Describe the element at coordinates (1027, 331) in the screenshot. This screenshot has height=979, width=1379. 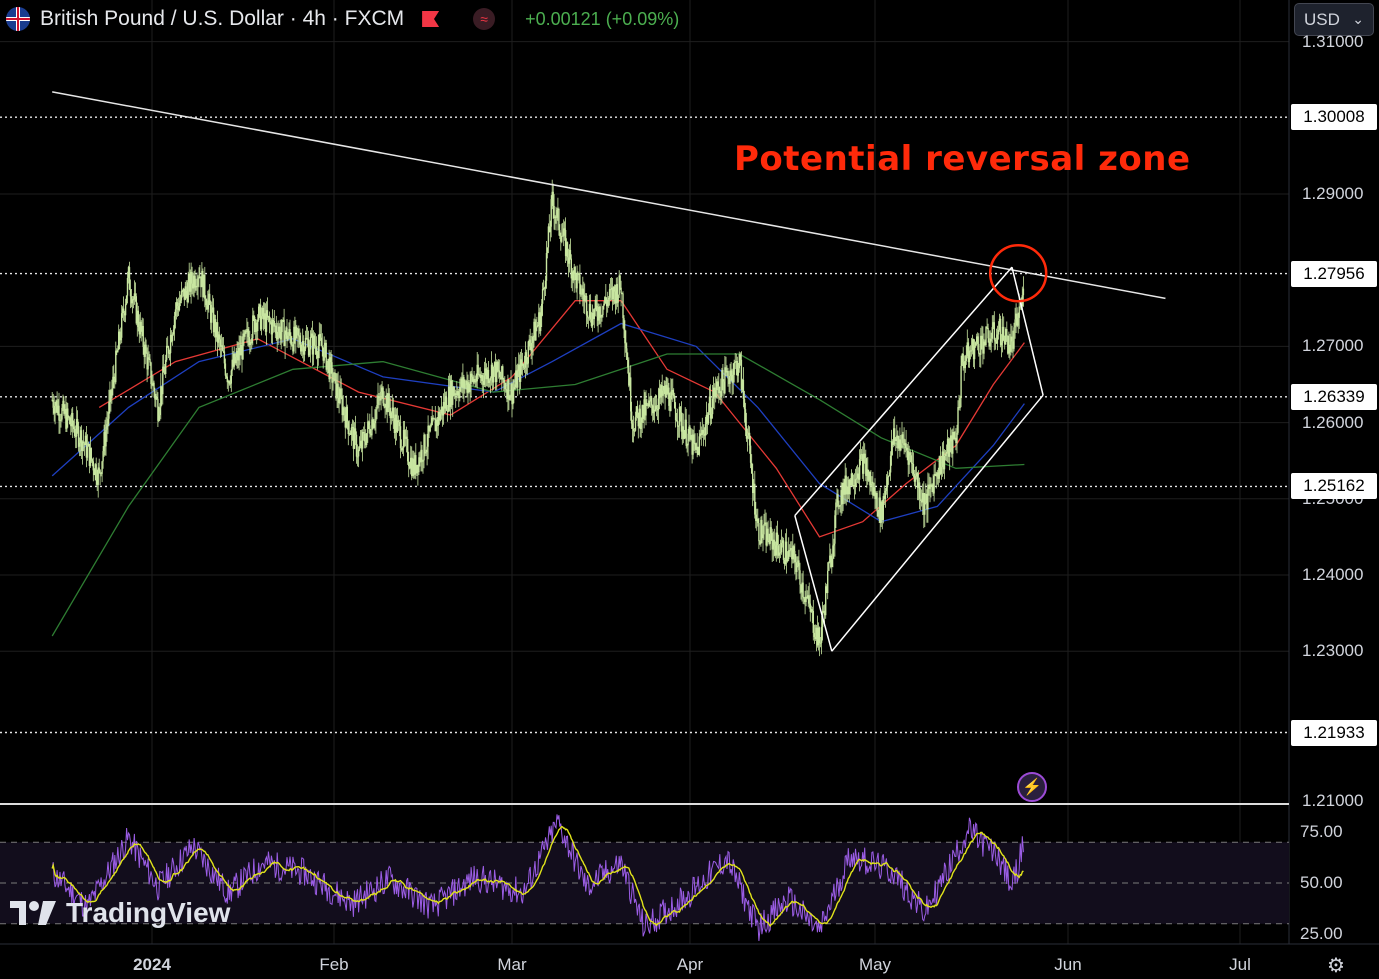
I see `channel-end-edge` at that location.